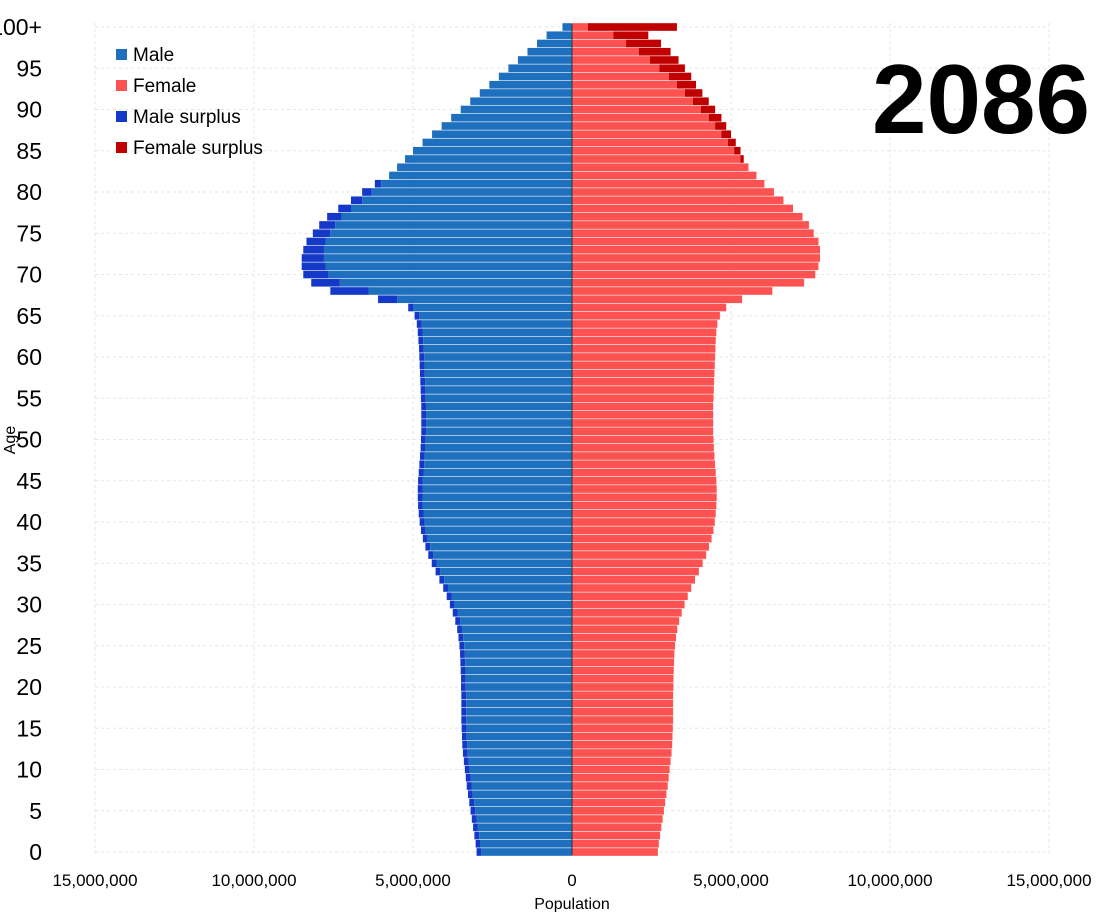  What do you see at coordinates (889, 880) in the screenshot?
I see `x-tick-label: 10,000,000` at bounding box center [889, 880].